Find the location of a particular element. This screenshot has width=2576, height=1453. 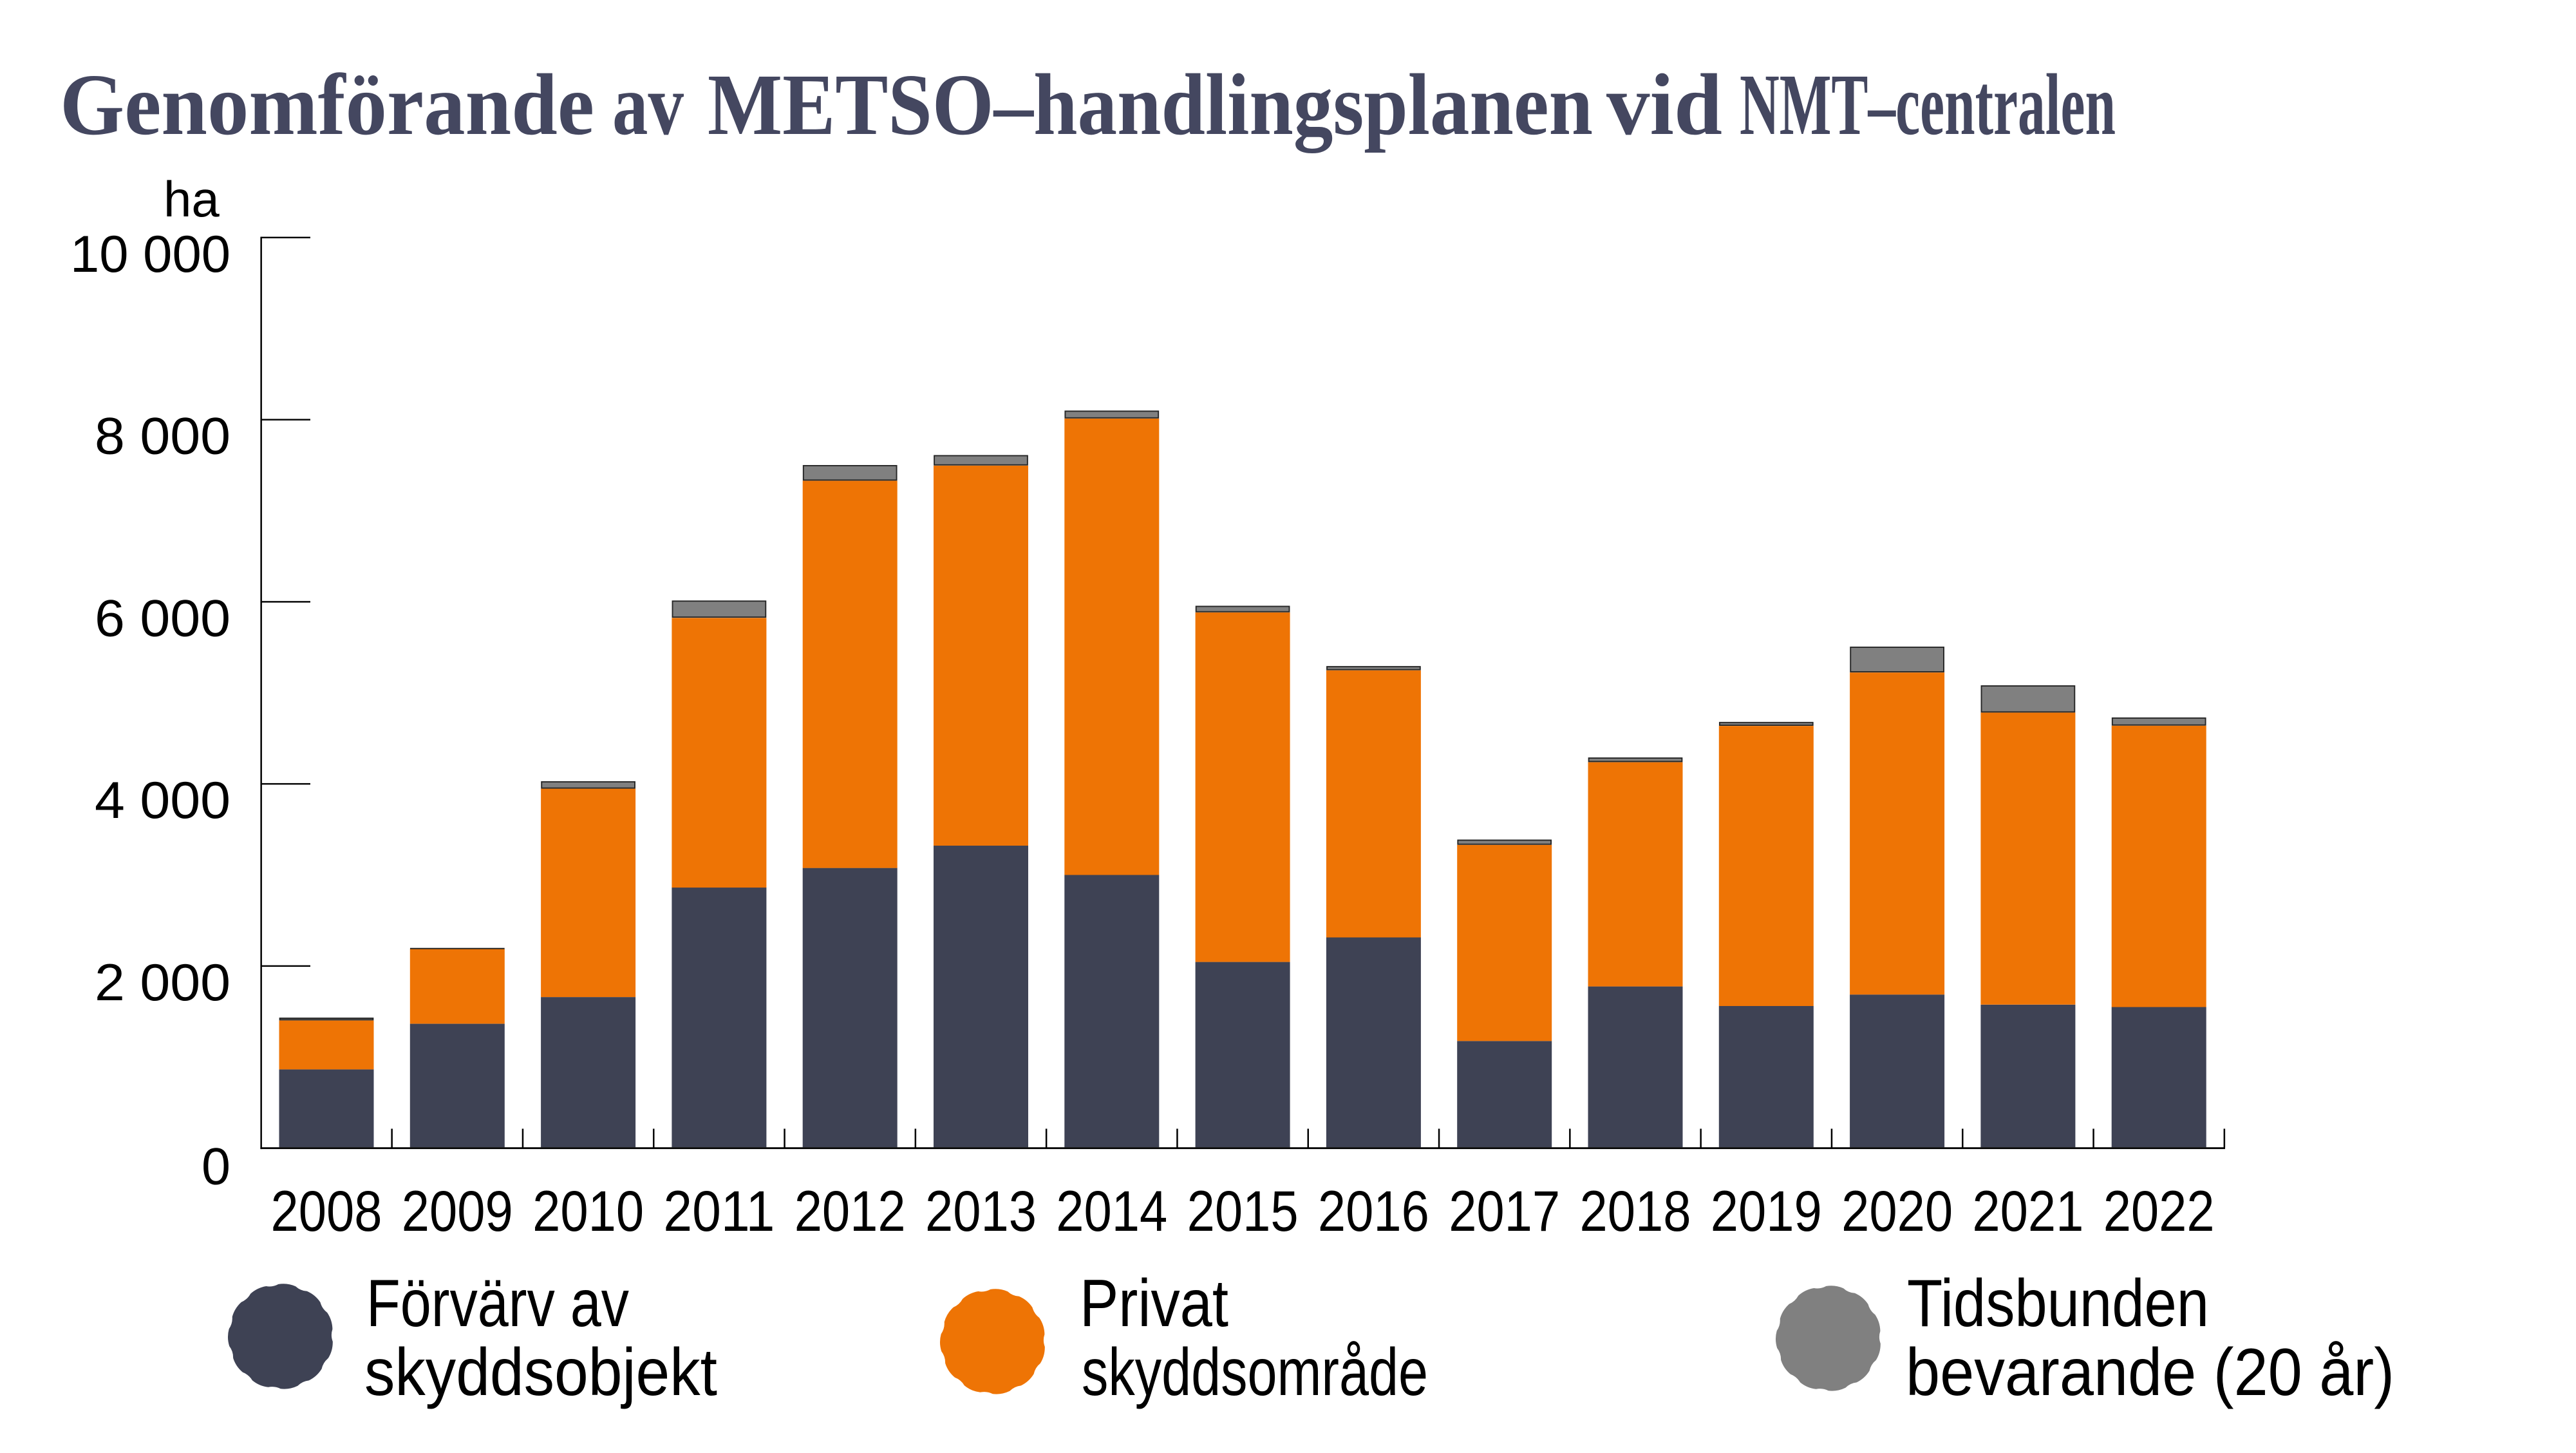

svg-text: 2011 is located at coordinates (719, 1211).